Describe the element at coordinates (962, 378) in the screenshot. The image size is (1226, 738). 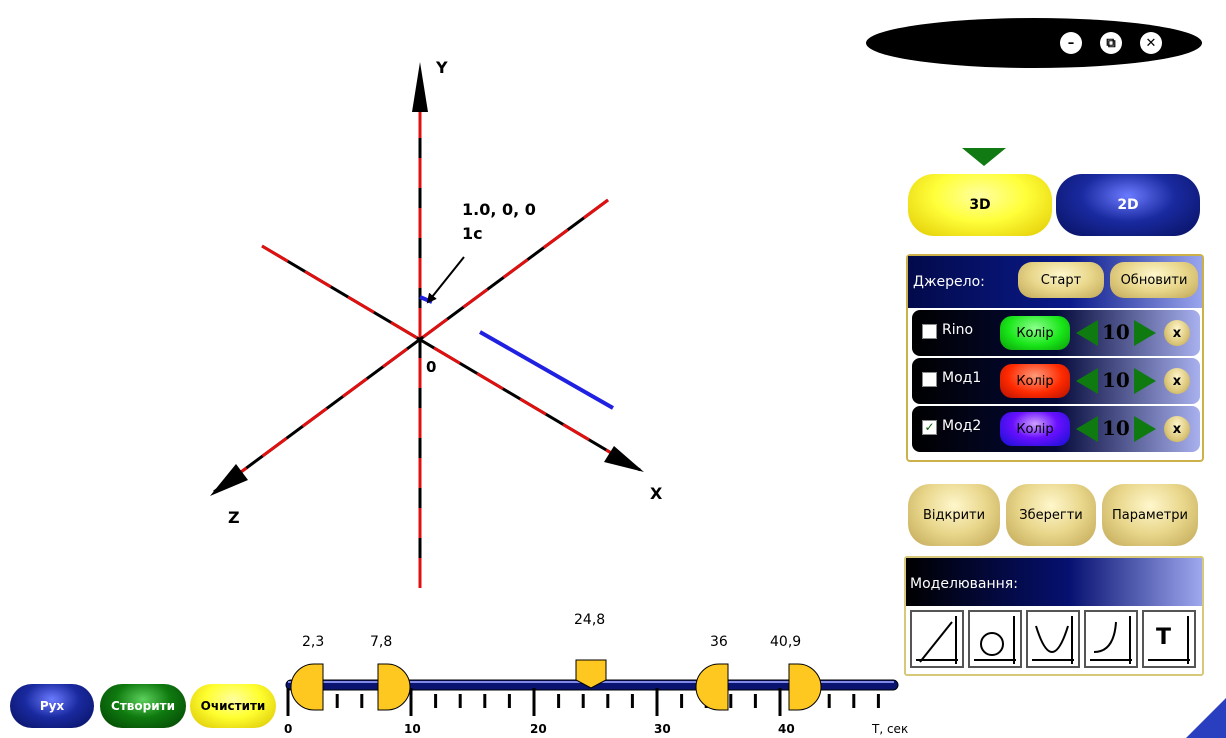
I see `source-name: Мод1` at that location.